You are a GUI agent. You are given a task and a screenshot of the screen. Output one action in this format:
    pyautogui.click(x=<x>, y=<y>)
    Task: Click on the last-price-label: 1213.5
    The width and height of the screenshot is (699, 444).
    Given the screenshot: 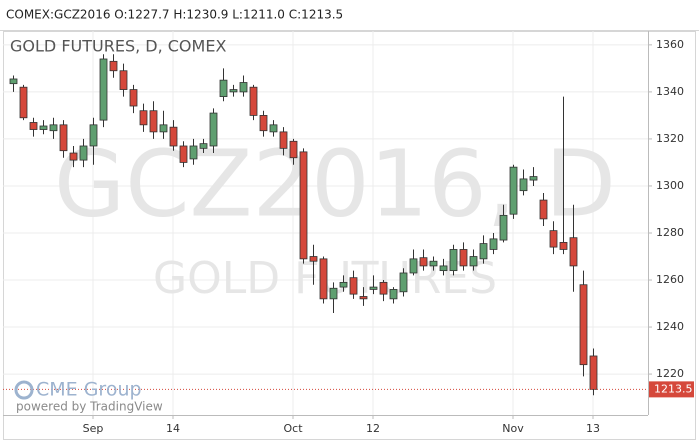 What is the action you would take?
    pyautogui.click(x=673, y=388)
    